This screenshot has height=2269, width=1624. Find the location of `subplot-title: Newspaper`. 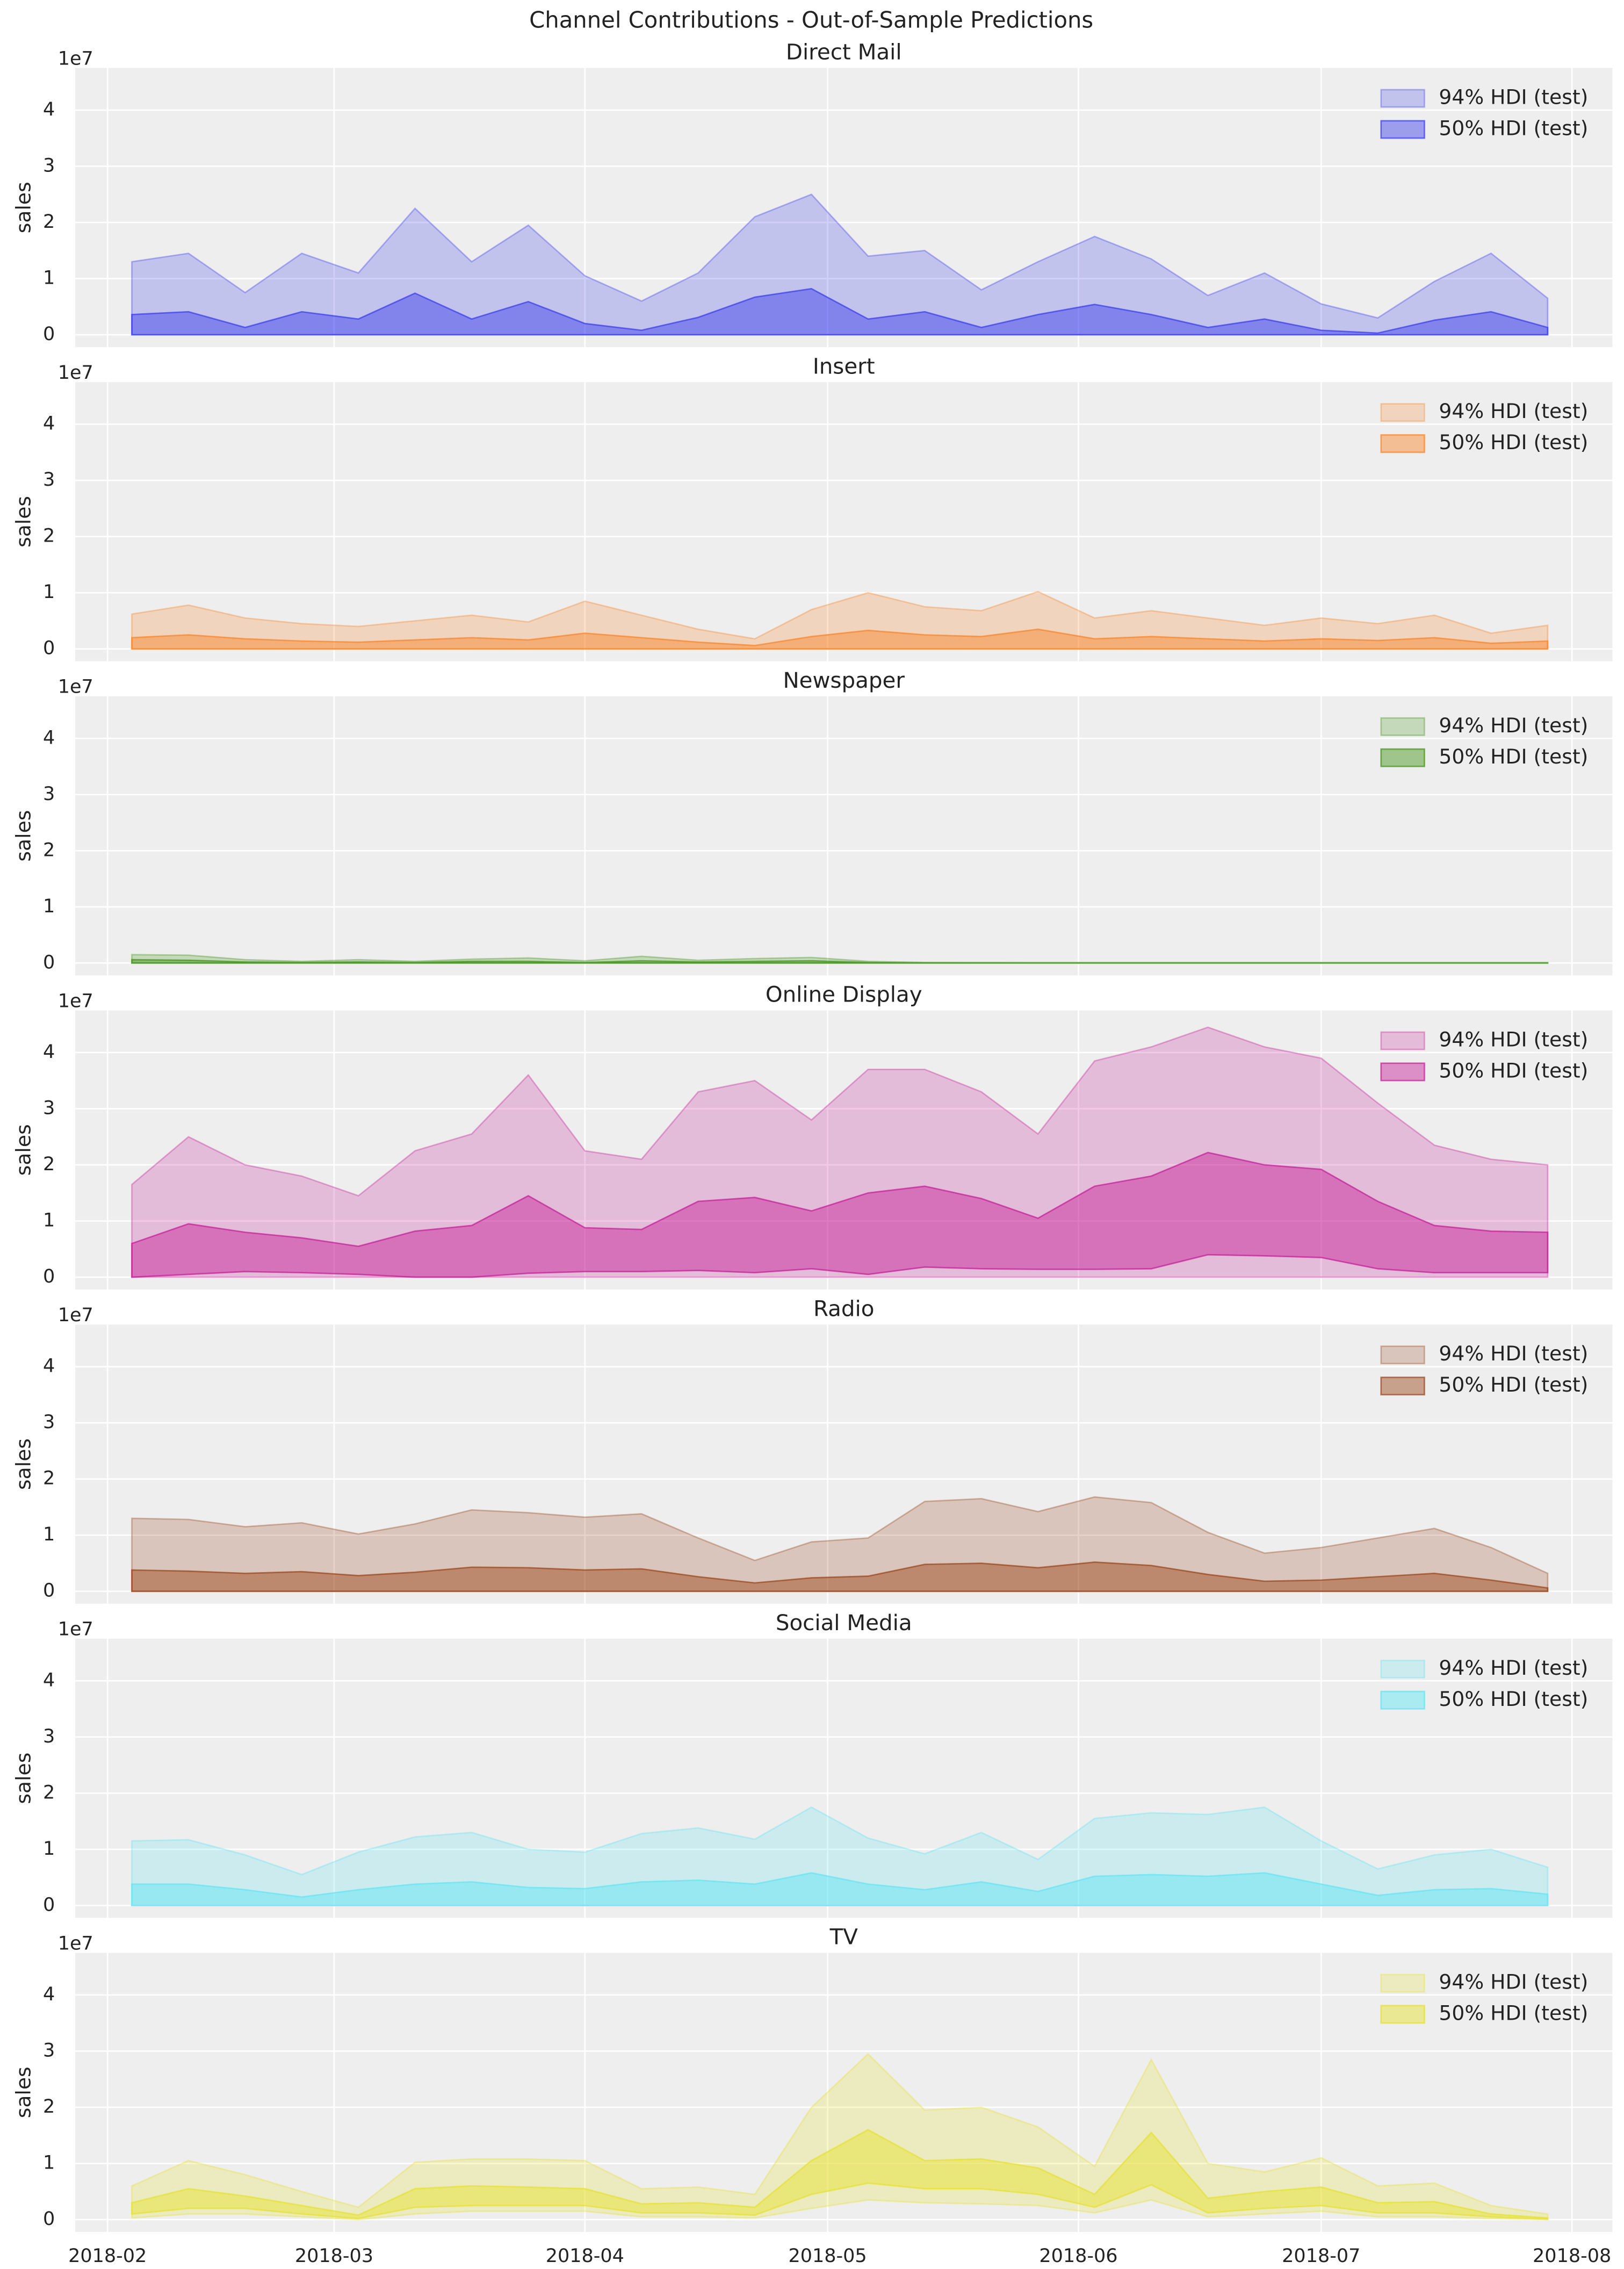

subplot-title: Newspaper is located at coordinates (844, 680).